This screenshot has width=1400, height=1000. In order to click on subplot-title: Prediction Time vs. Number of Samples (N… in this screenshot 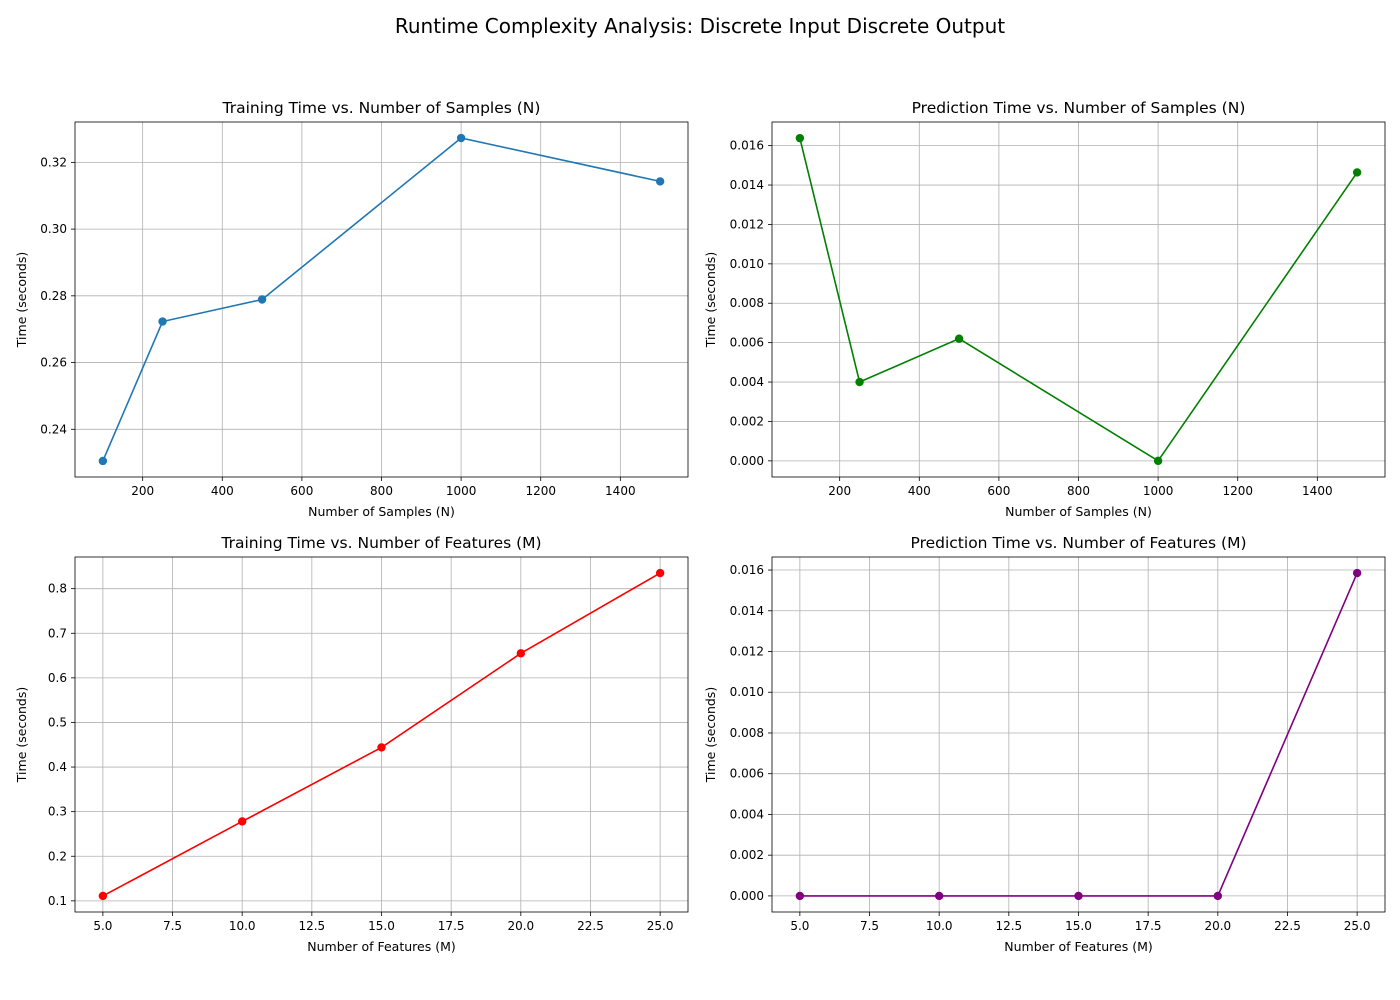, I will do `click(1079, 108)`.